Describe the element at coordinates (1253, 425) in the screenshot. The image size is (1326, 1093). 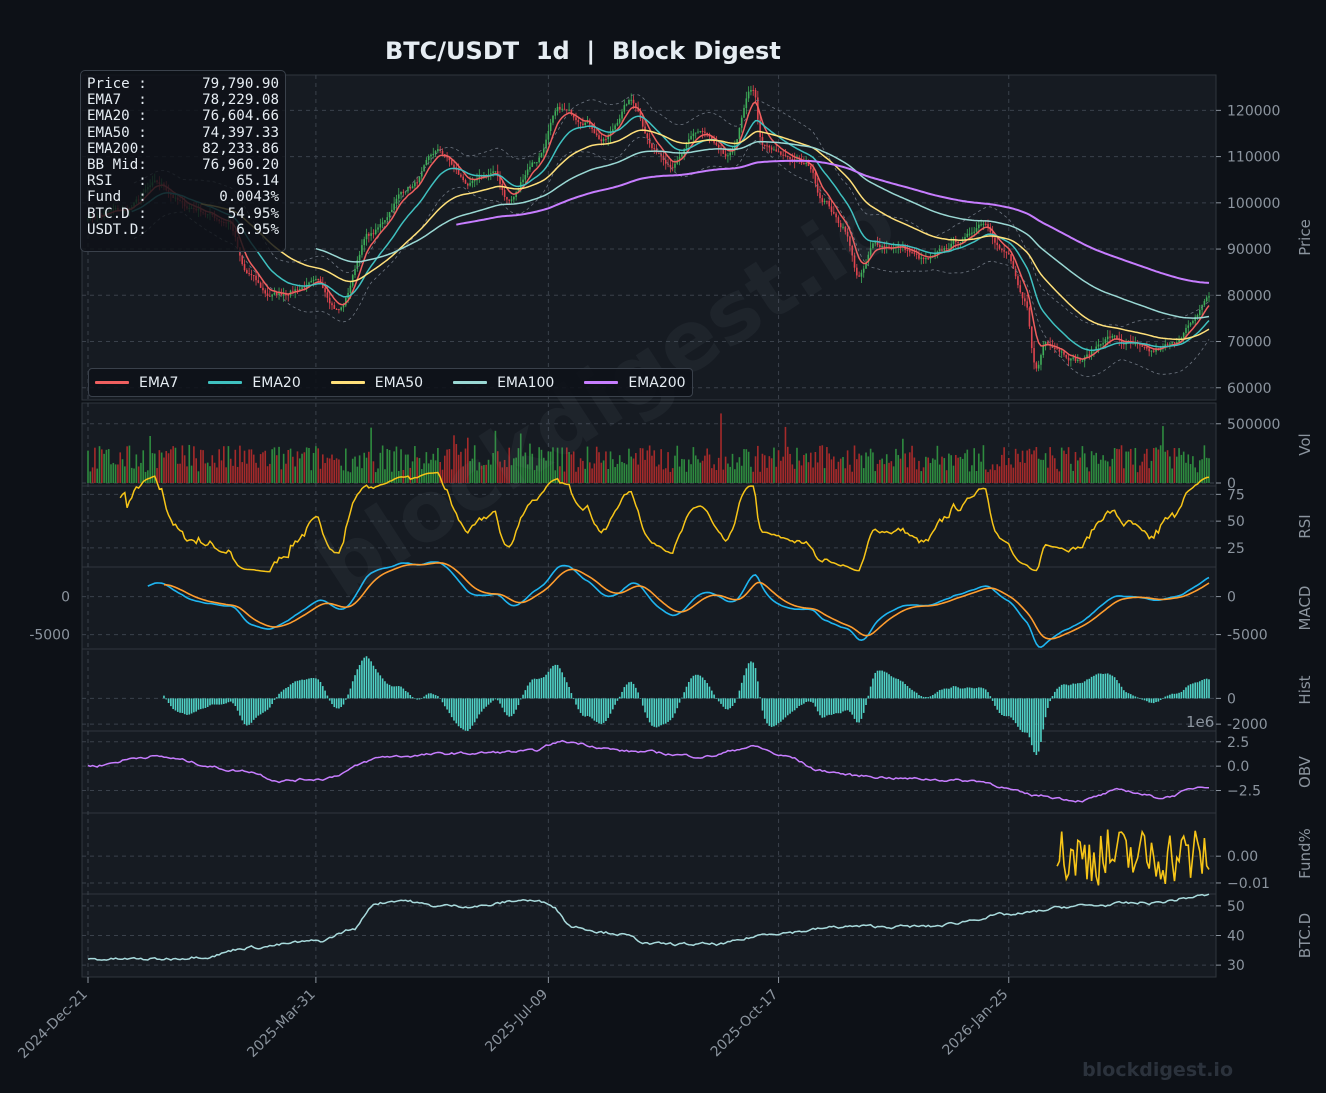
I see `y-tick-label: 500000` at that location.